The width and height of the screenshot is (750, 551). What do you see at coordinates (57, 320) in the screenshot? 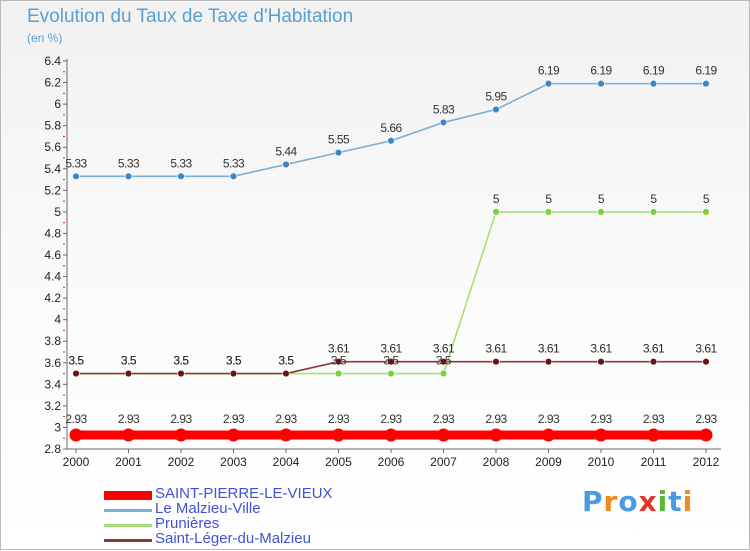
I see `y-tick-label: 4` at bounding box center [57, 320].